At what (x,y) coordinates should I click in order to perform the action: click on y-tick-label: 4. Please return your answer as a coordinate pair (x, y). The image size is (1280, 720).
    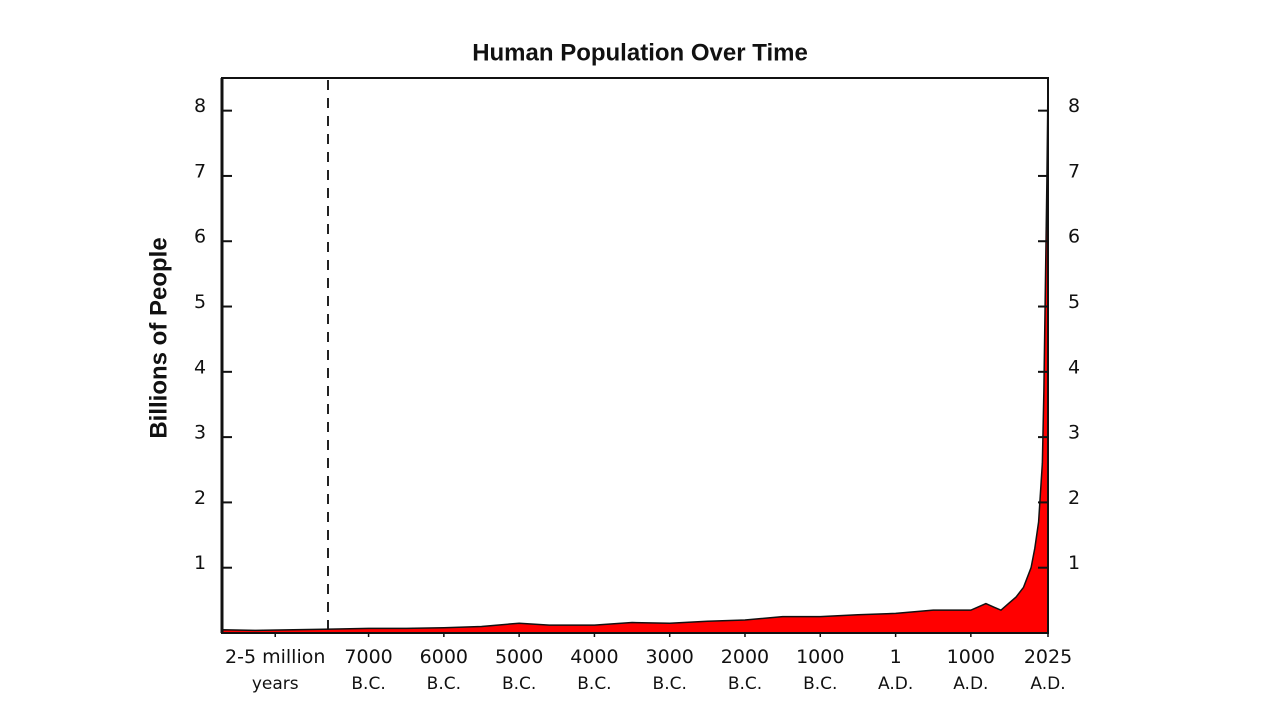
    Looking at the image, I should click on (200, 367).